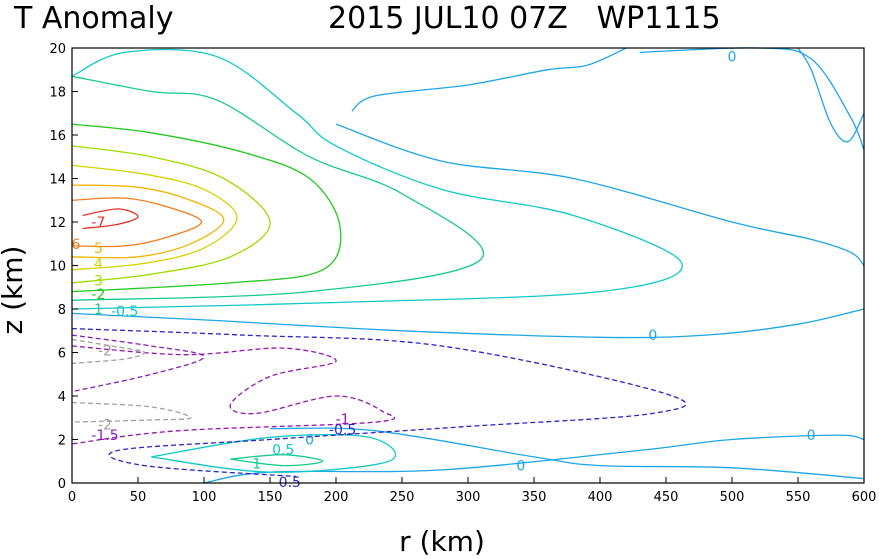  I want to click on x-tick-label-7: 350, so click(534, 497).